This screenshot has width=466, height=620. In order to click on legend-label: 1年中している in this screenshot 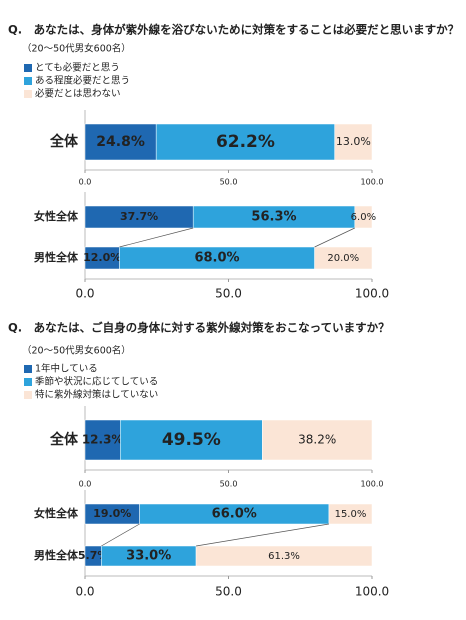, I will do `click(66, 369)`.